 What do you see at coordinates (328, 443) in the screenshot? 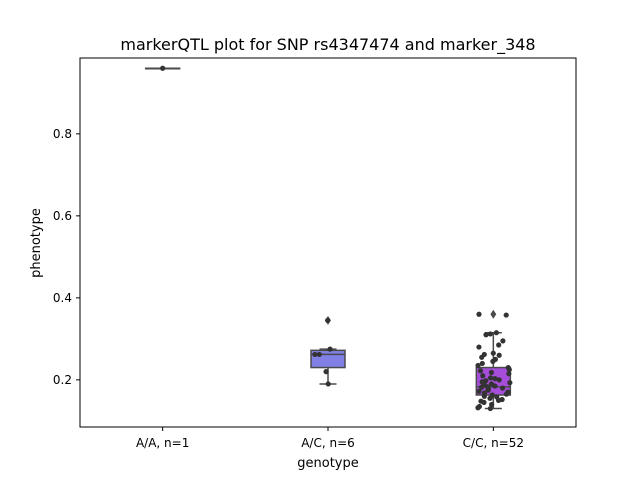
I see `x-tick-label: A/C, n=6` at bounding box center [328, 443].